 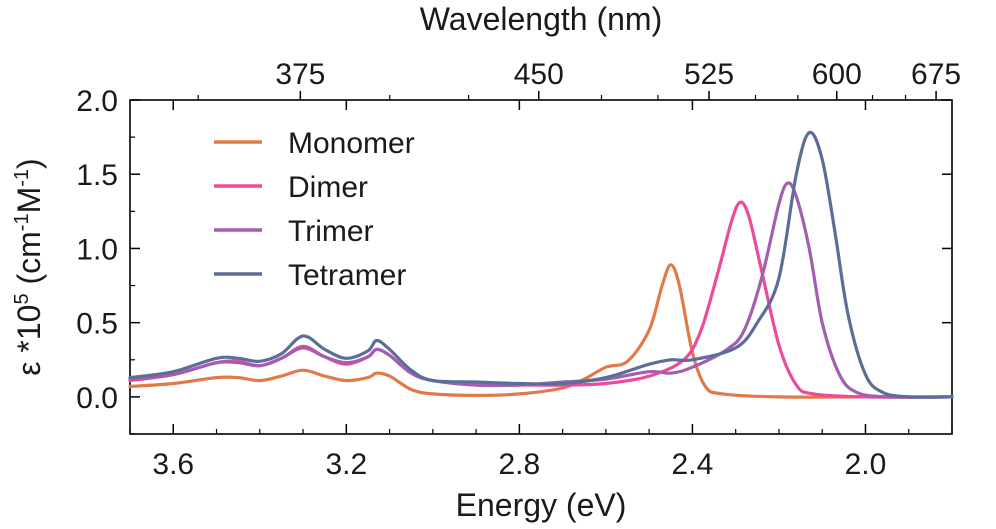 I want to click on top-tick-label: 675, so click(x=936, y=74).